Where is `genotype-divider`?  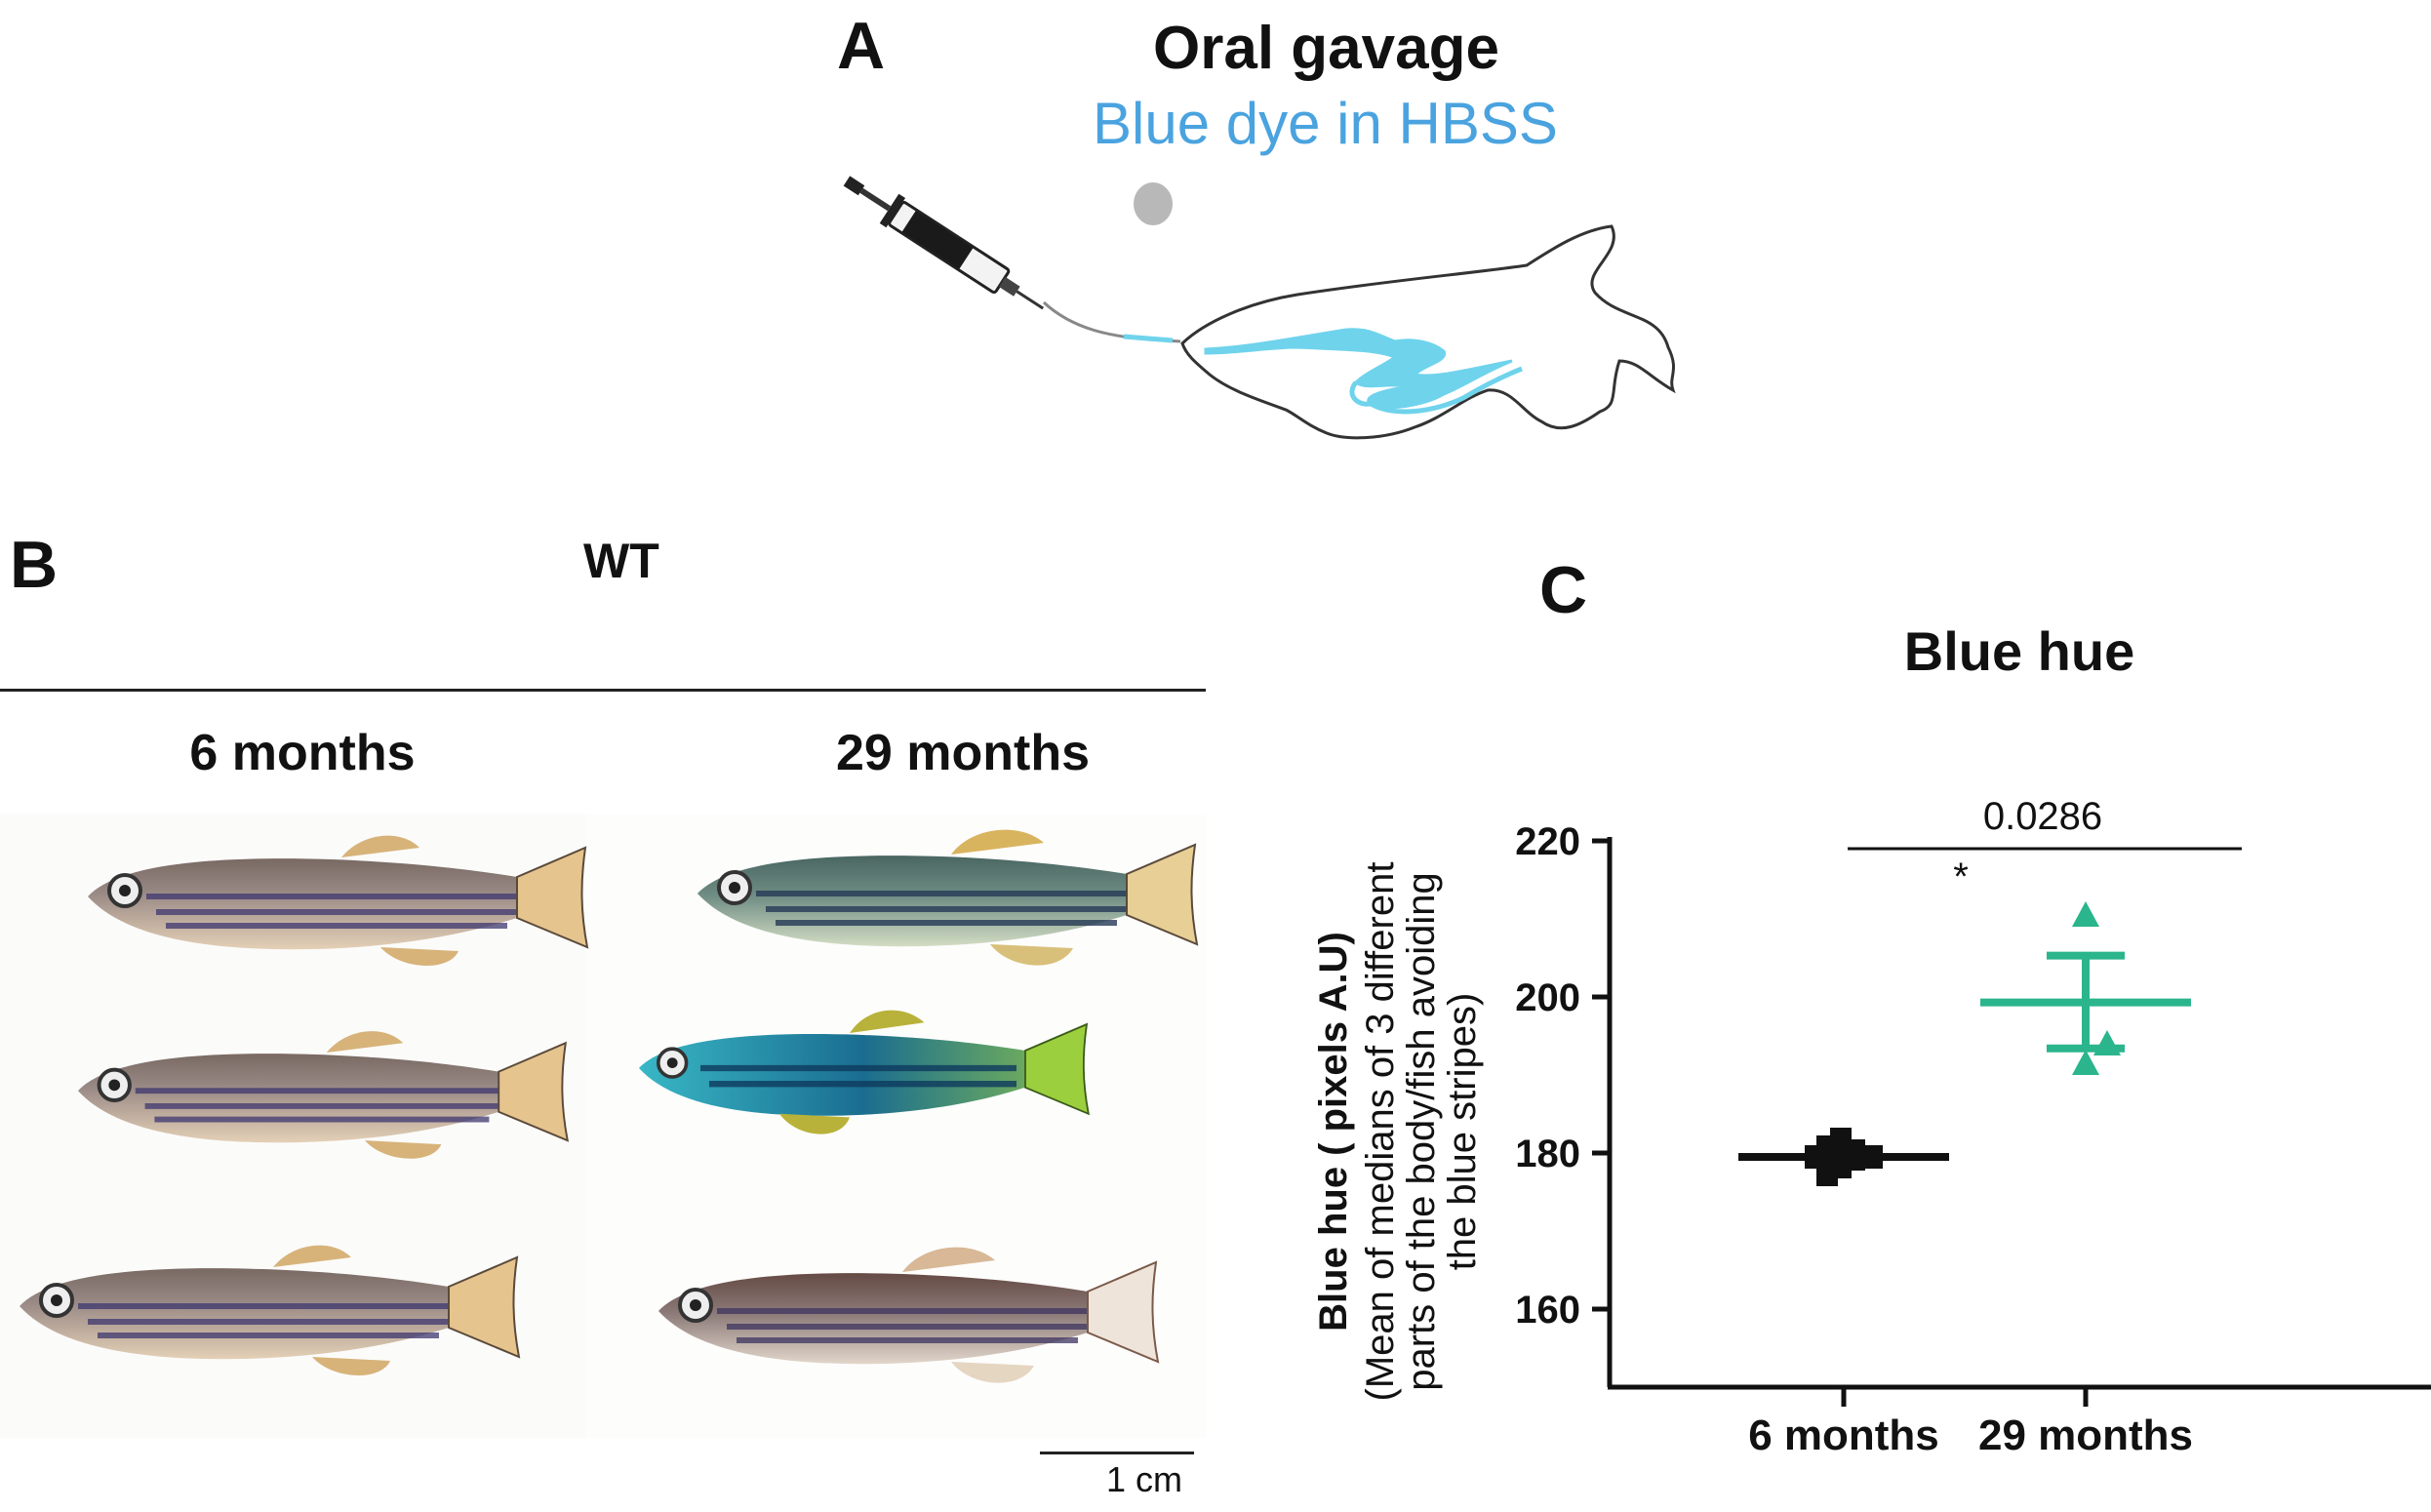
genotype-divider is located at coordinates (603, 690).